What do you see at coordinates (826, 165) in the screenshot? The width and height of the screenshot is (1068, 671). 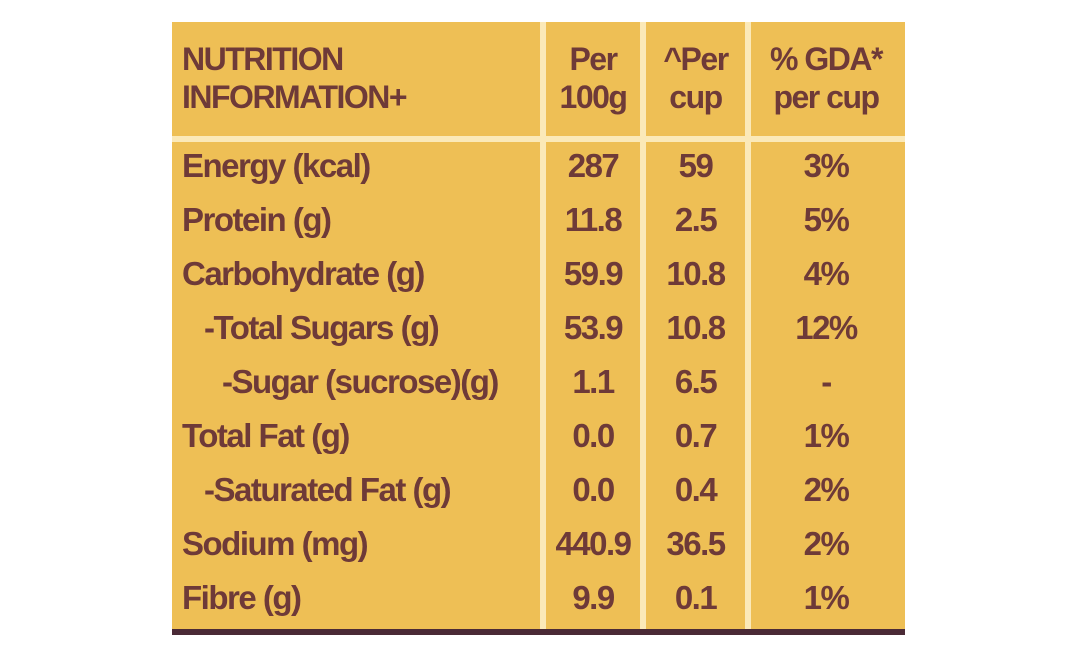 I see `nutrient-value: 3%` at bounding box center [826, 165].